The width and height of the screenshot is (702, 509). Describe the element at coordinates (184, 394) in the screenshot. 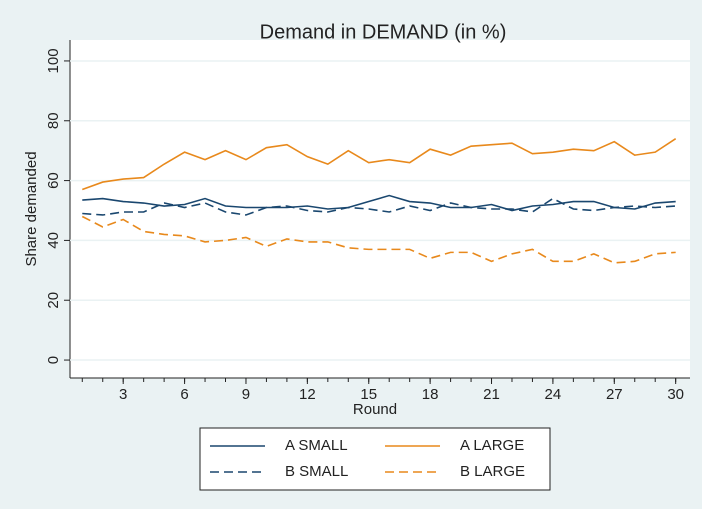

I see `x-tick-label: 6` at that location.